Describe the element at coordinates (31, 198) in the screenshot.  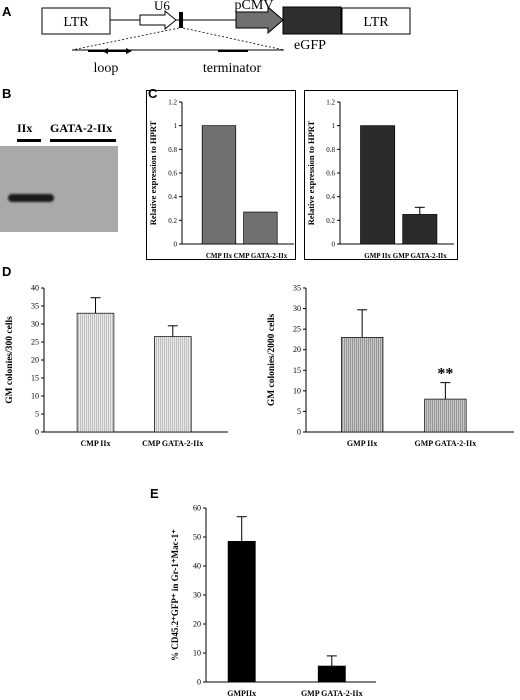
I see `blot-band-gata2` at that location.